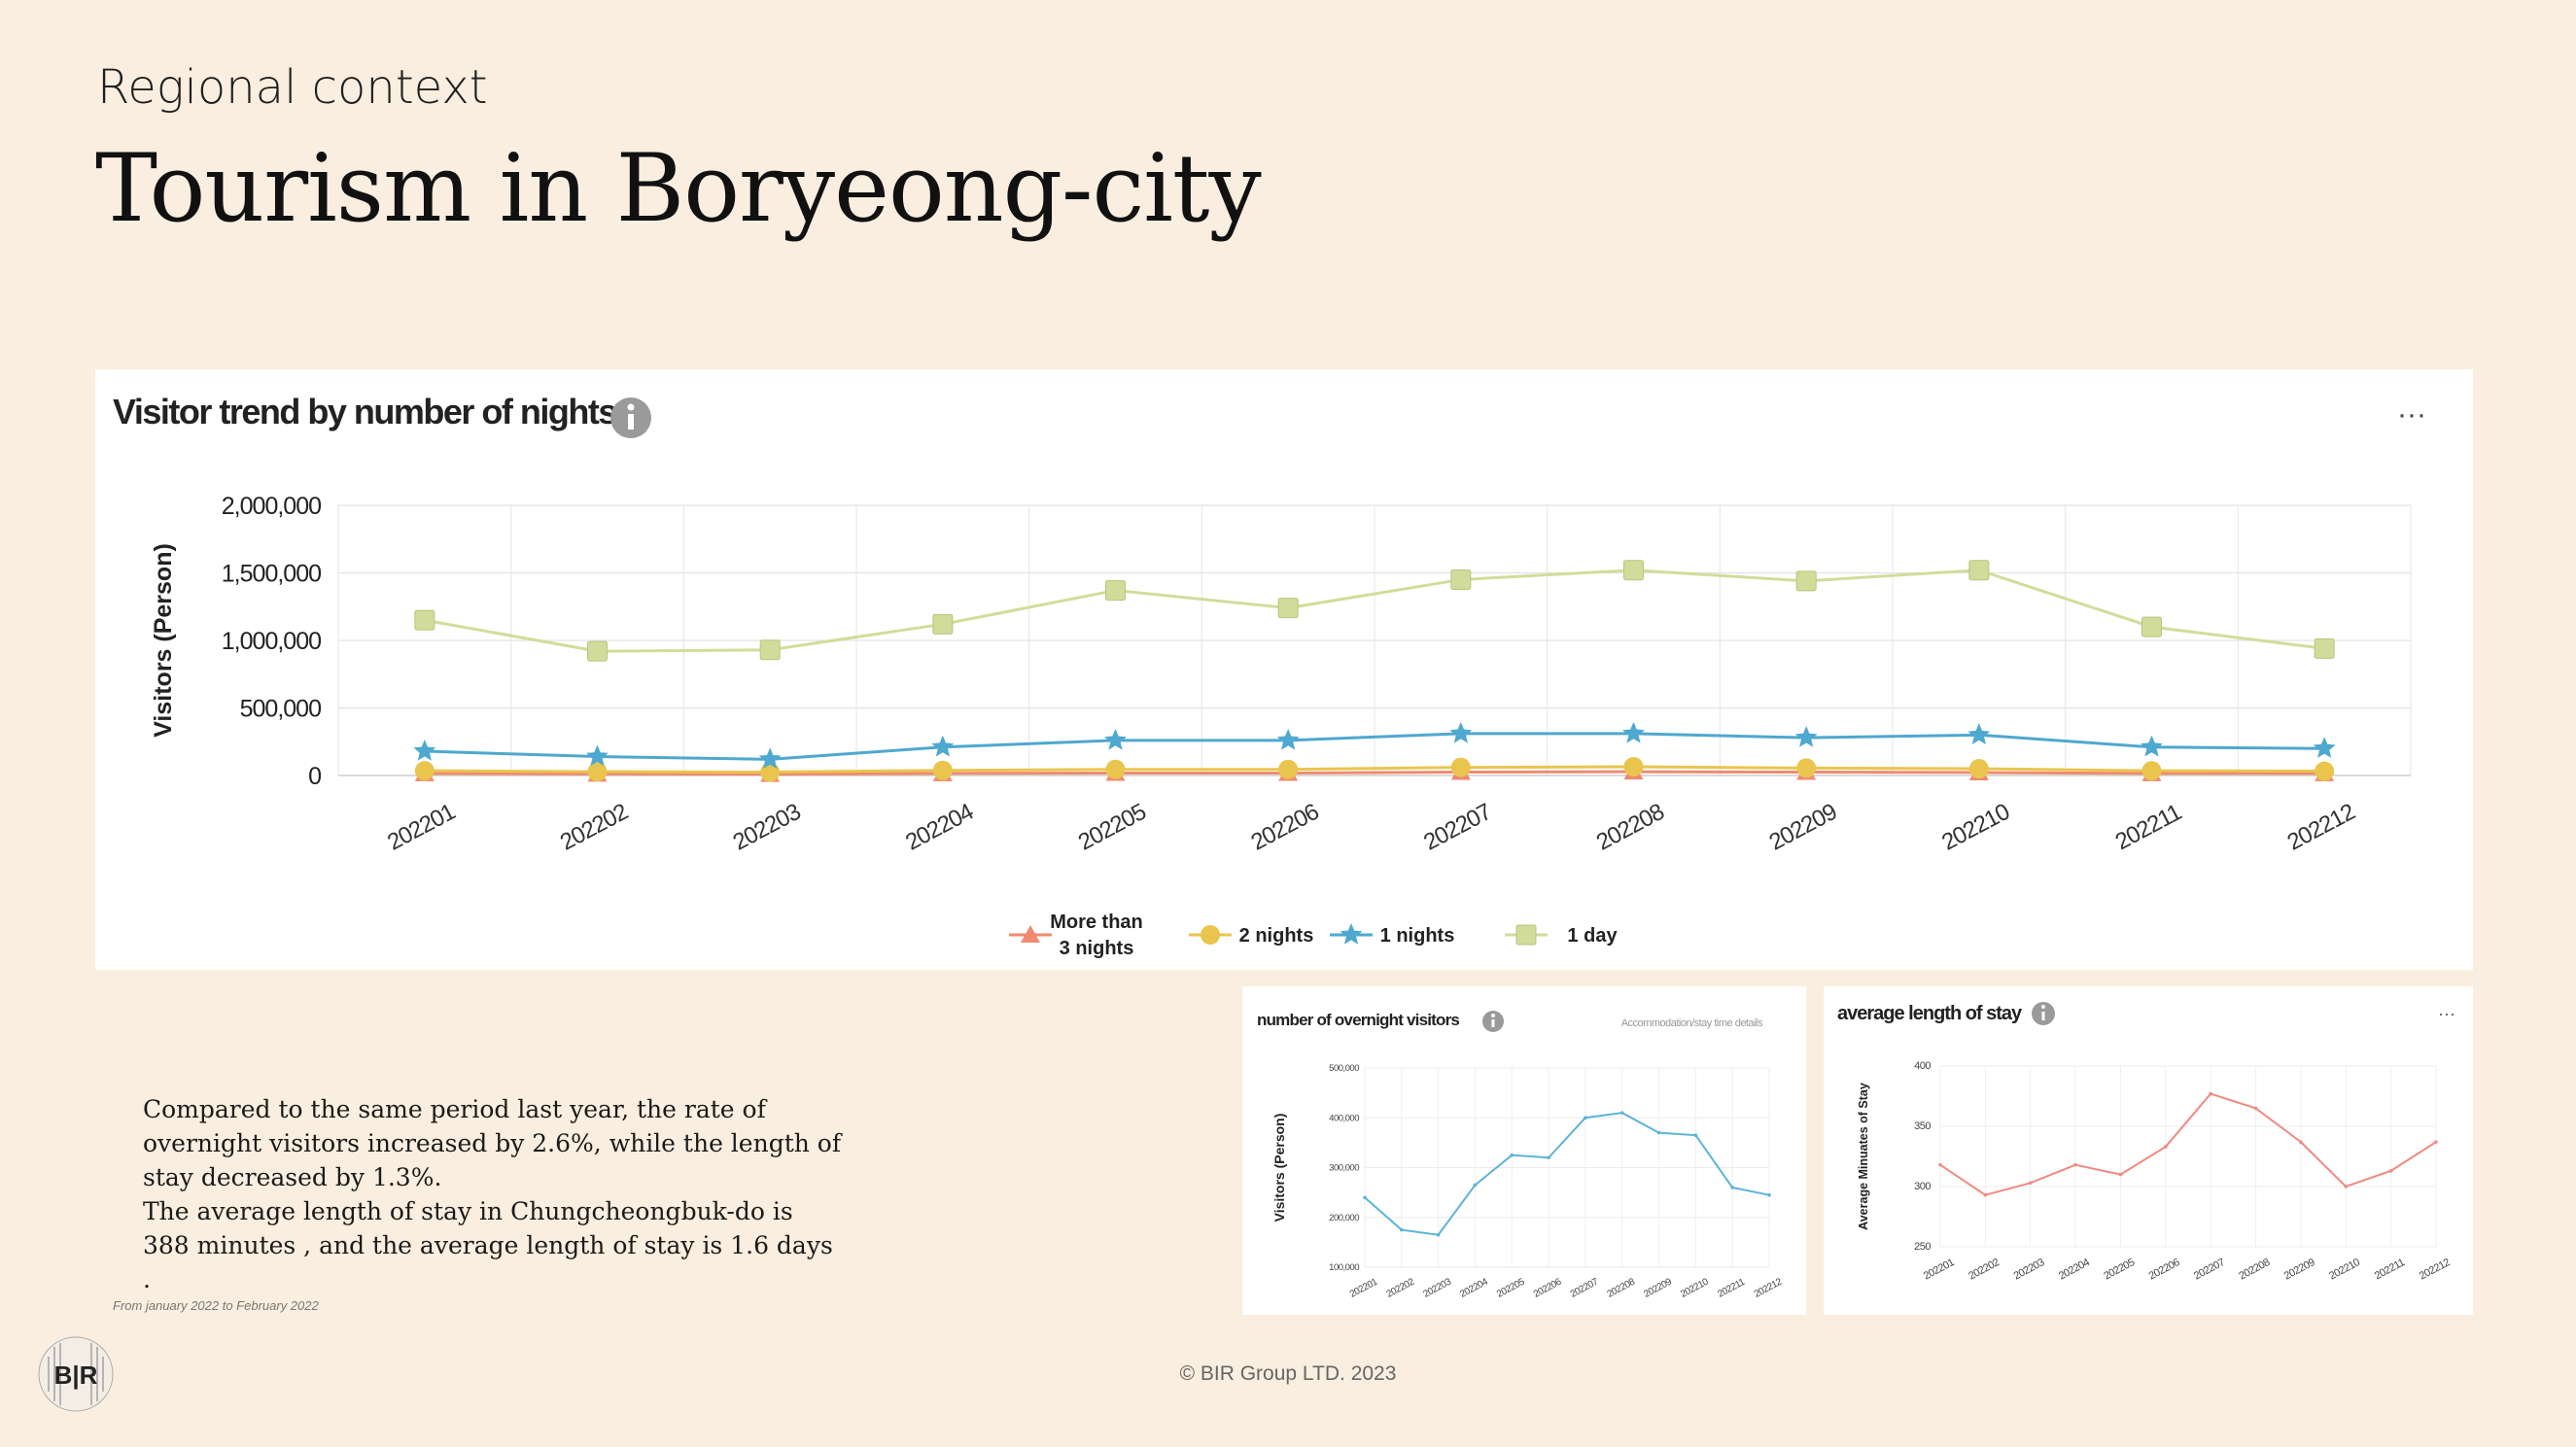 This screenshot has height=1447, width=2576. Describe the element at coordinates (1344, 1118) in the screenshot. I see `y-tick-label: 400,000` at that location.